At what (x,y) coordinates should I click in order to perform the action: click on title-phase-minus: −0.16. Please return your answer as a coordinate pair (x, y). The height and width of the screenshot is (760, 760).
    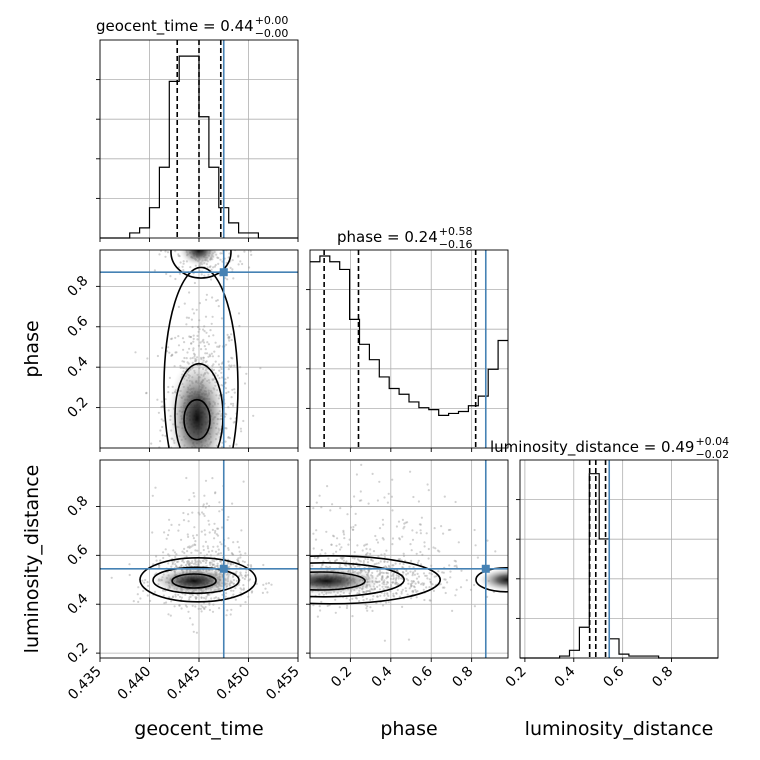
    Looking at the image, I should click on (456, 244).